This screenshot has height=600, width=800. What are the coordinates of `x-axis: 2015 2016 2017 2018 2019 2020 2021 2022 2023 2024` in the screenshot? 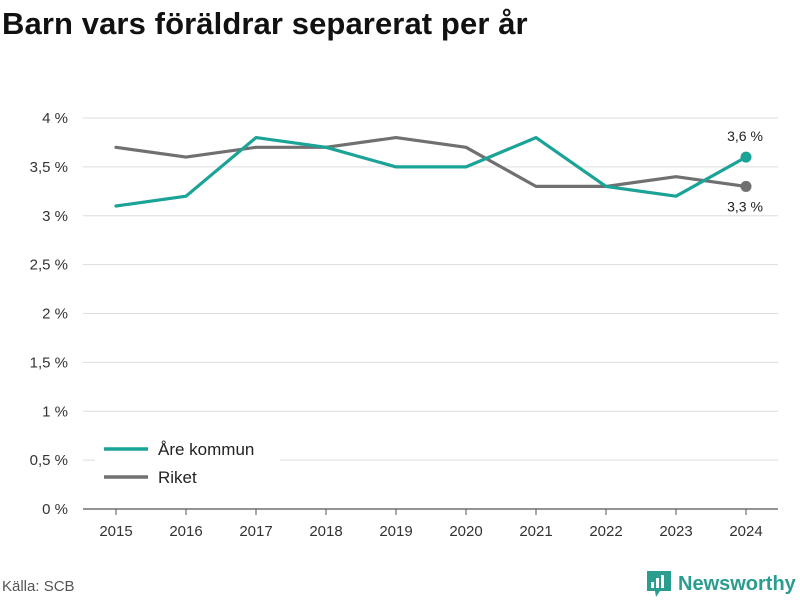 It's located at (431, 524).